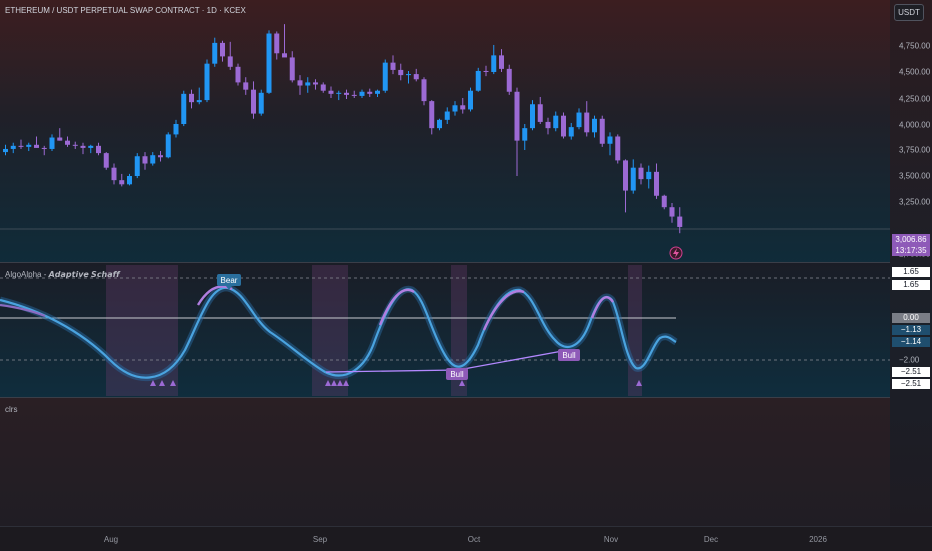 Image resolution: width=932 pixels, height=551 pixels. I want to click on bear-label: Bear, so click(229, 282).